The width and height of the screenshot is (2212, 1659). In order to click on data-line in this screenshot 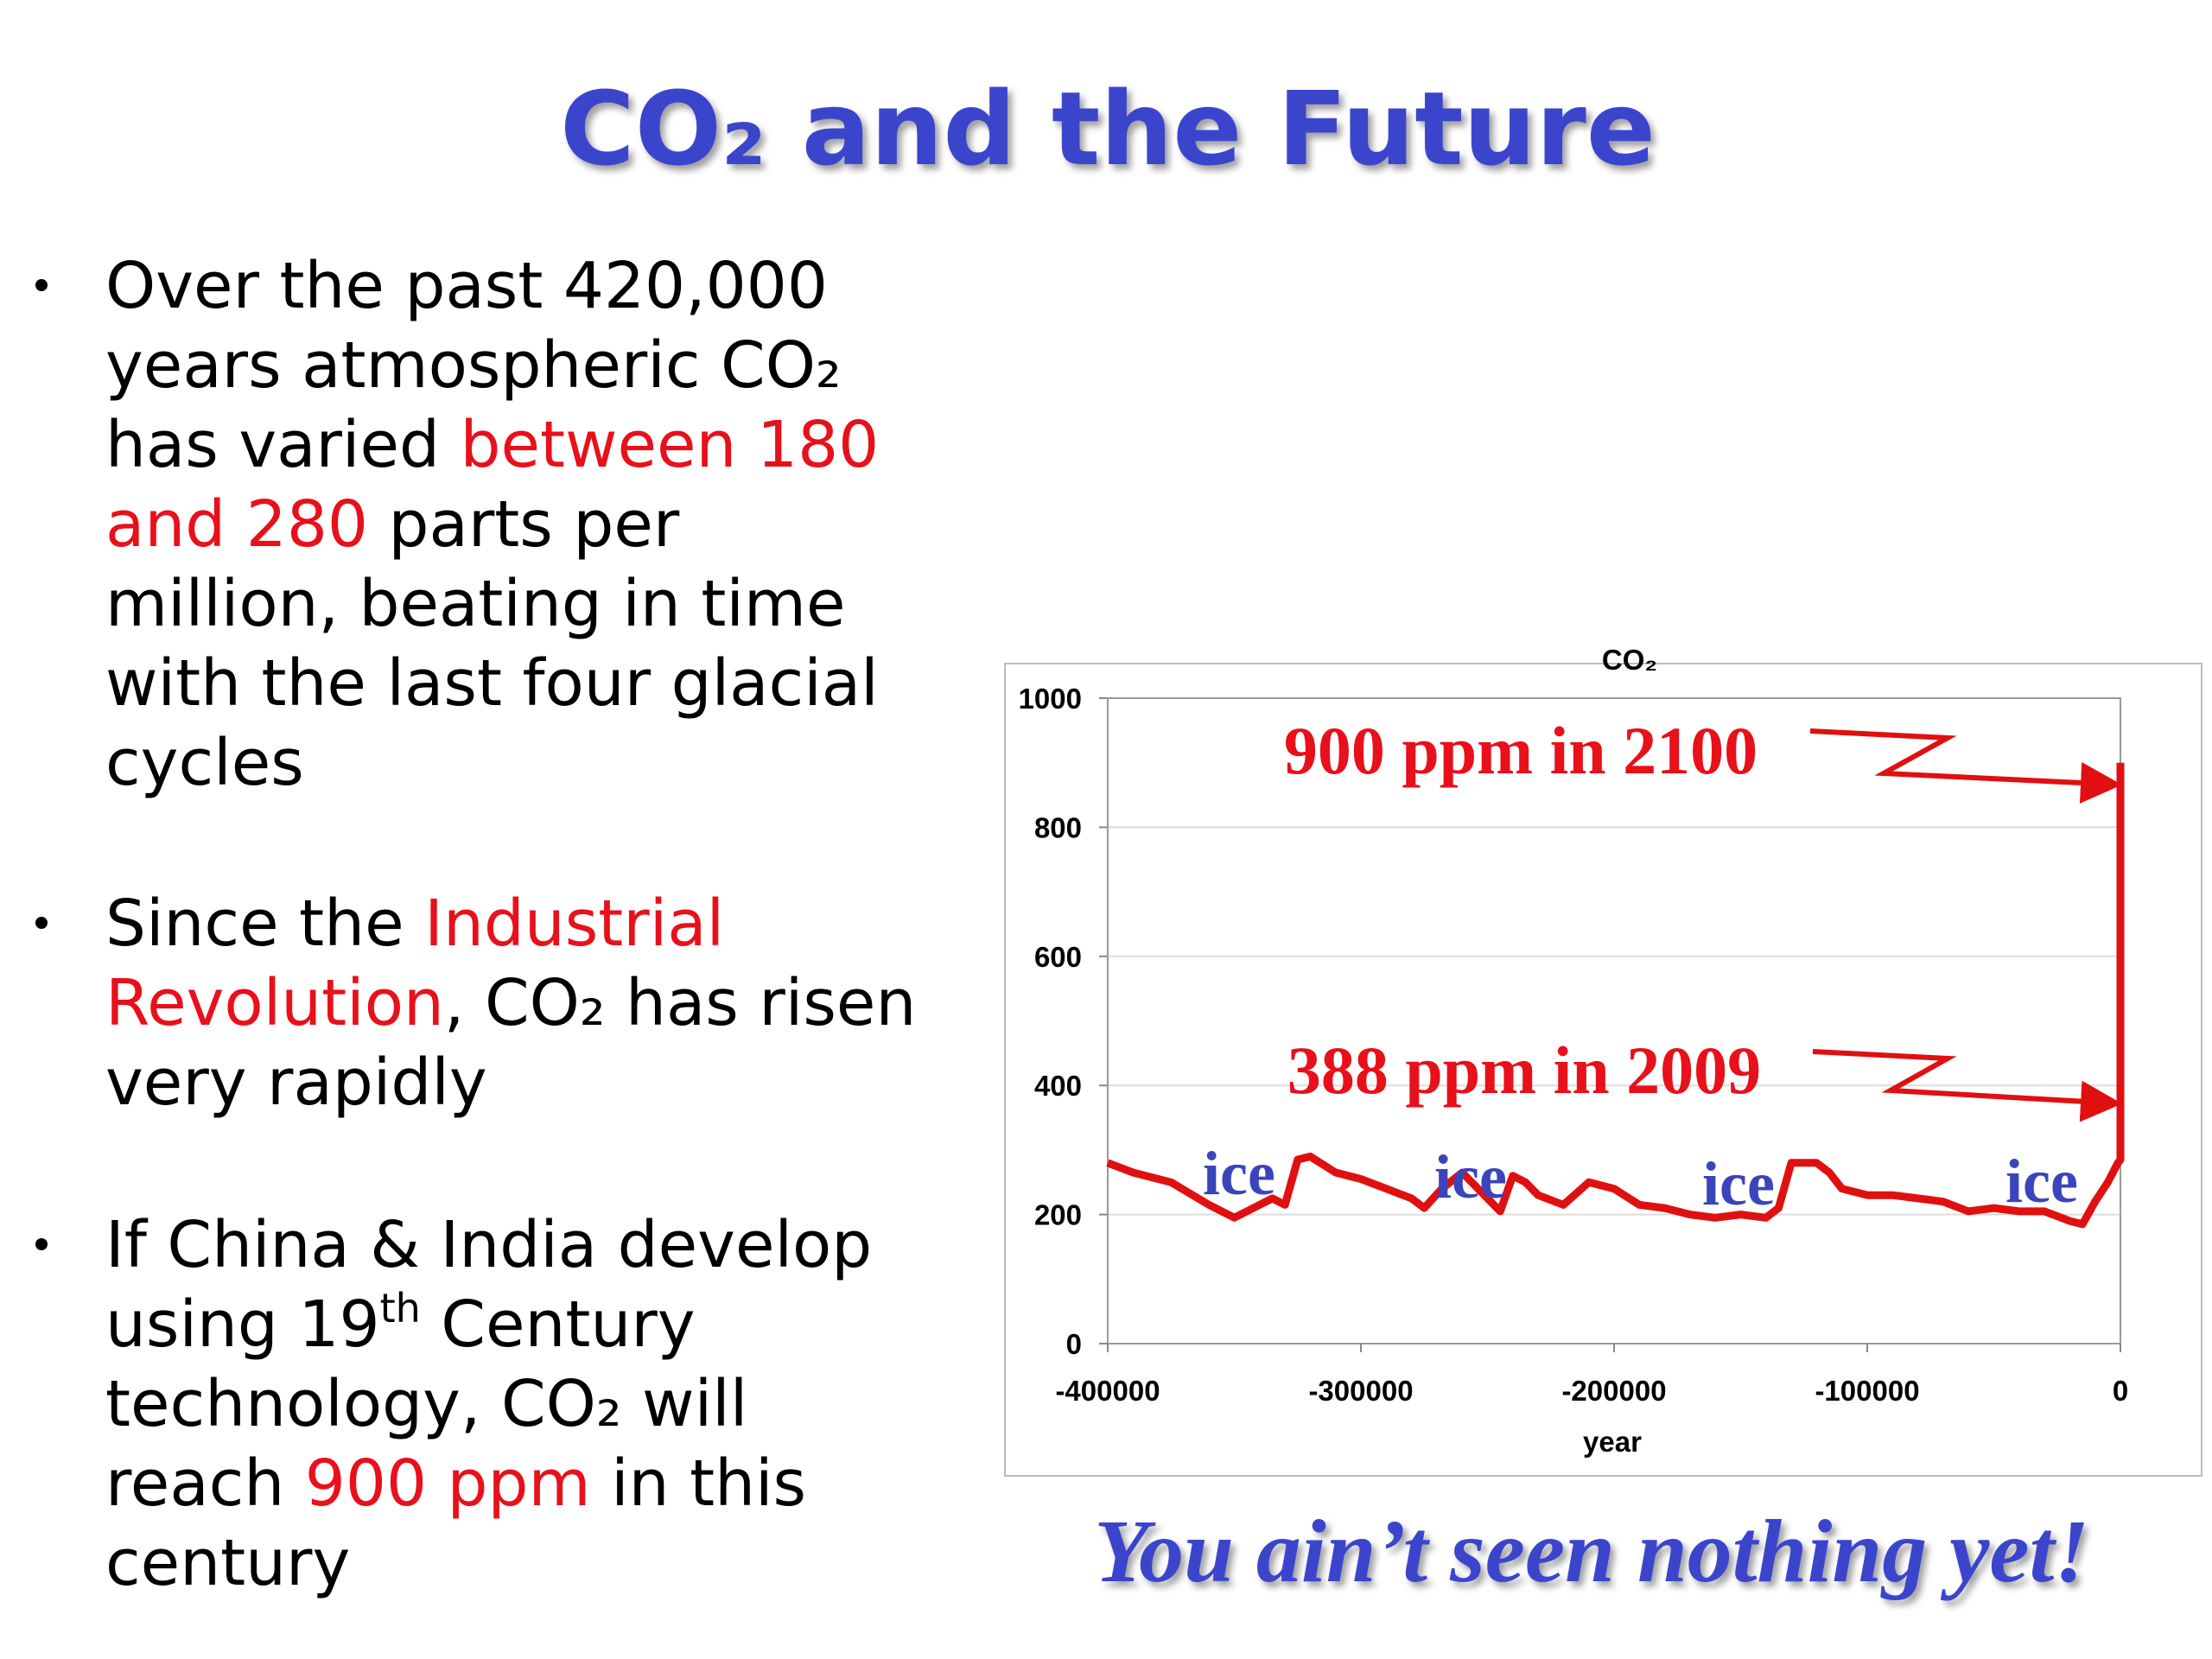, I will do `click(1615, 995)`.